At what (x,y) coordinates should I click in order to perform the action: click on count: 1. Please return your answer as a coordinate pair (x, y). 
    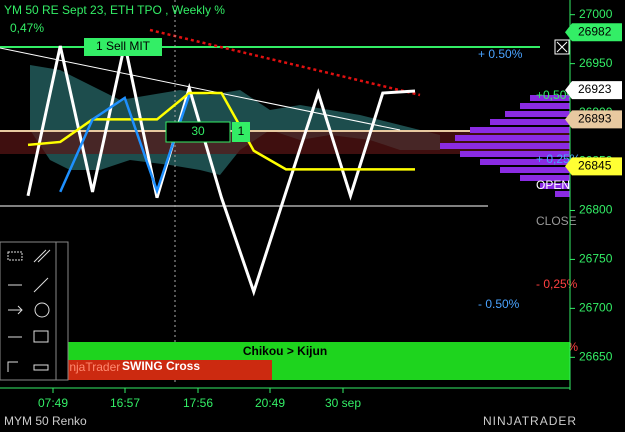
    Looking at the image, I should click on (241, 131).